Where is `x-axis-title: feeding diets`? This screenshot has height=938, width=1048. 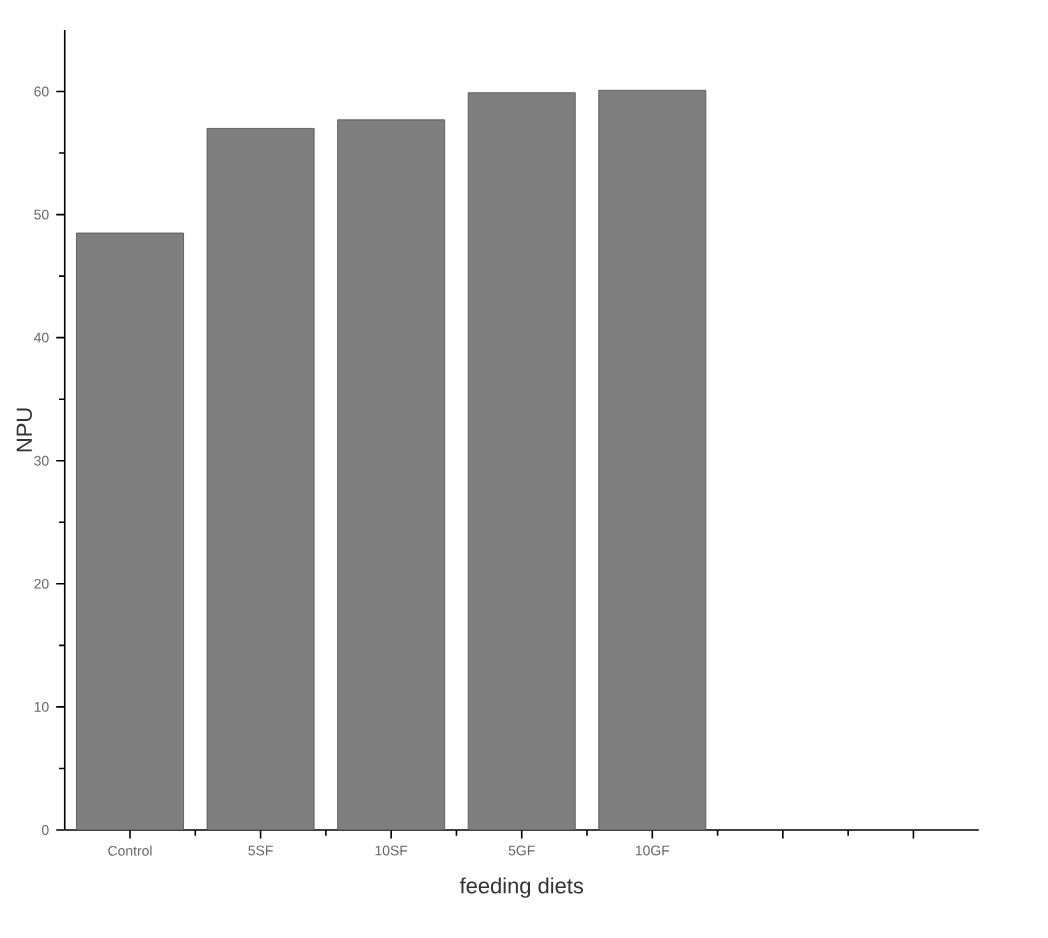 x-axis-title: feeding diets is located at coordinates (521, 887).